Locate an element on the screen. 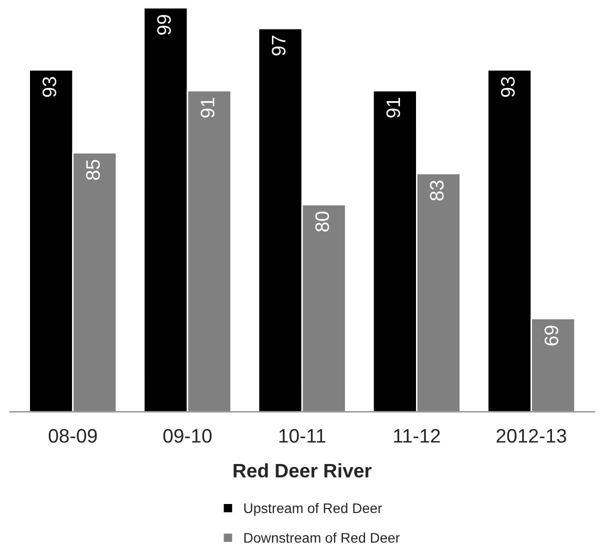  data-label: 85 is located at coordinates (93, 170).